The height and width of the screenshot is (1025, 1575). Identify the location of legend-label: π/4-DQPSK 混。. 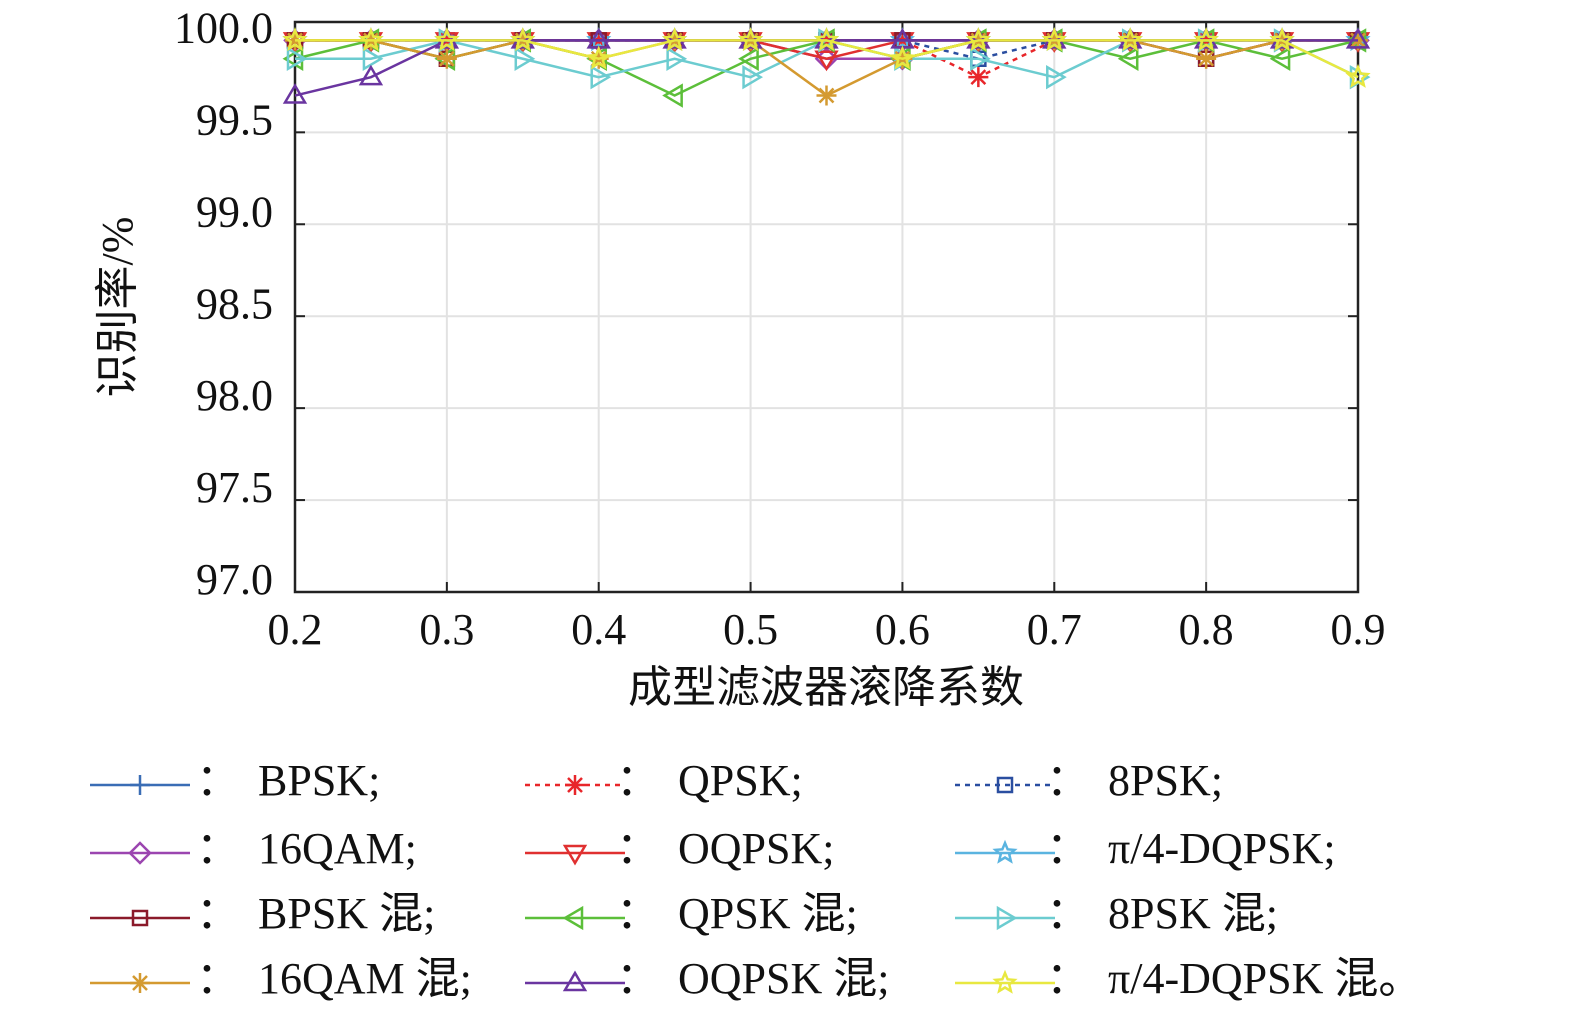
(1265, 978).